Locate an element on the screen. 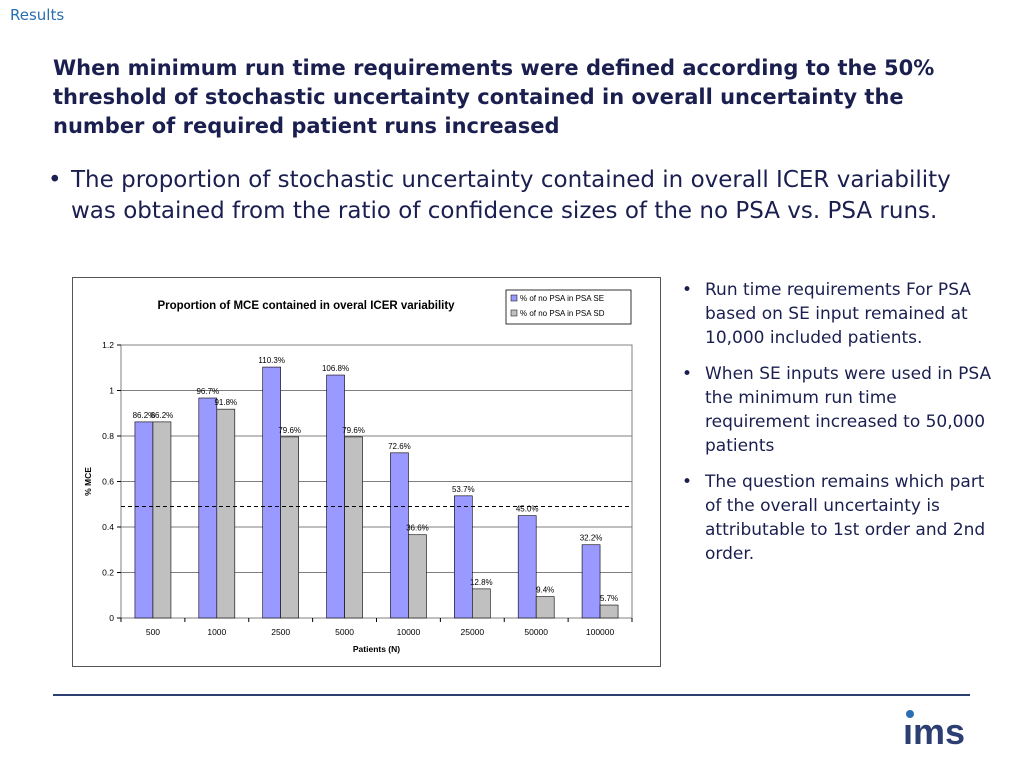 This screenshot has height=768, width=1024. y-axis-label: % MCE is located at coordinates (88, 481).